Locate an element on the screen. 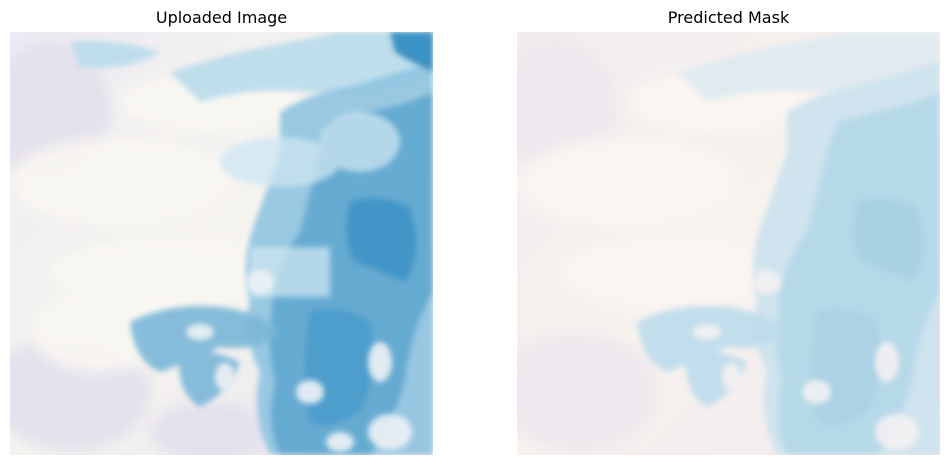  uploaded-image-title: Uploaded Image is located at coordinates (221, 17).